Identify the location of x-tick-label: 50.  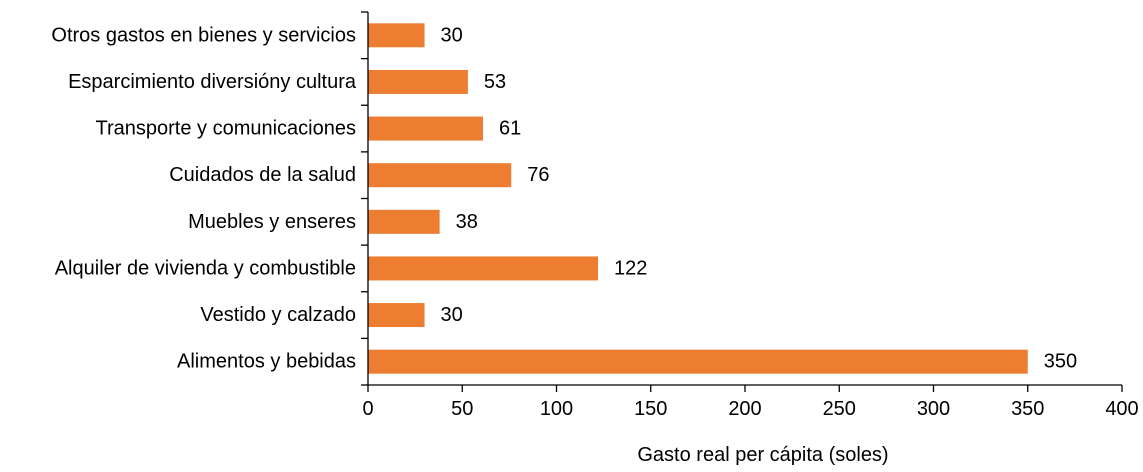
(462, 409).